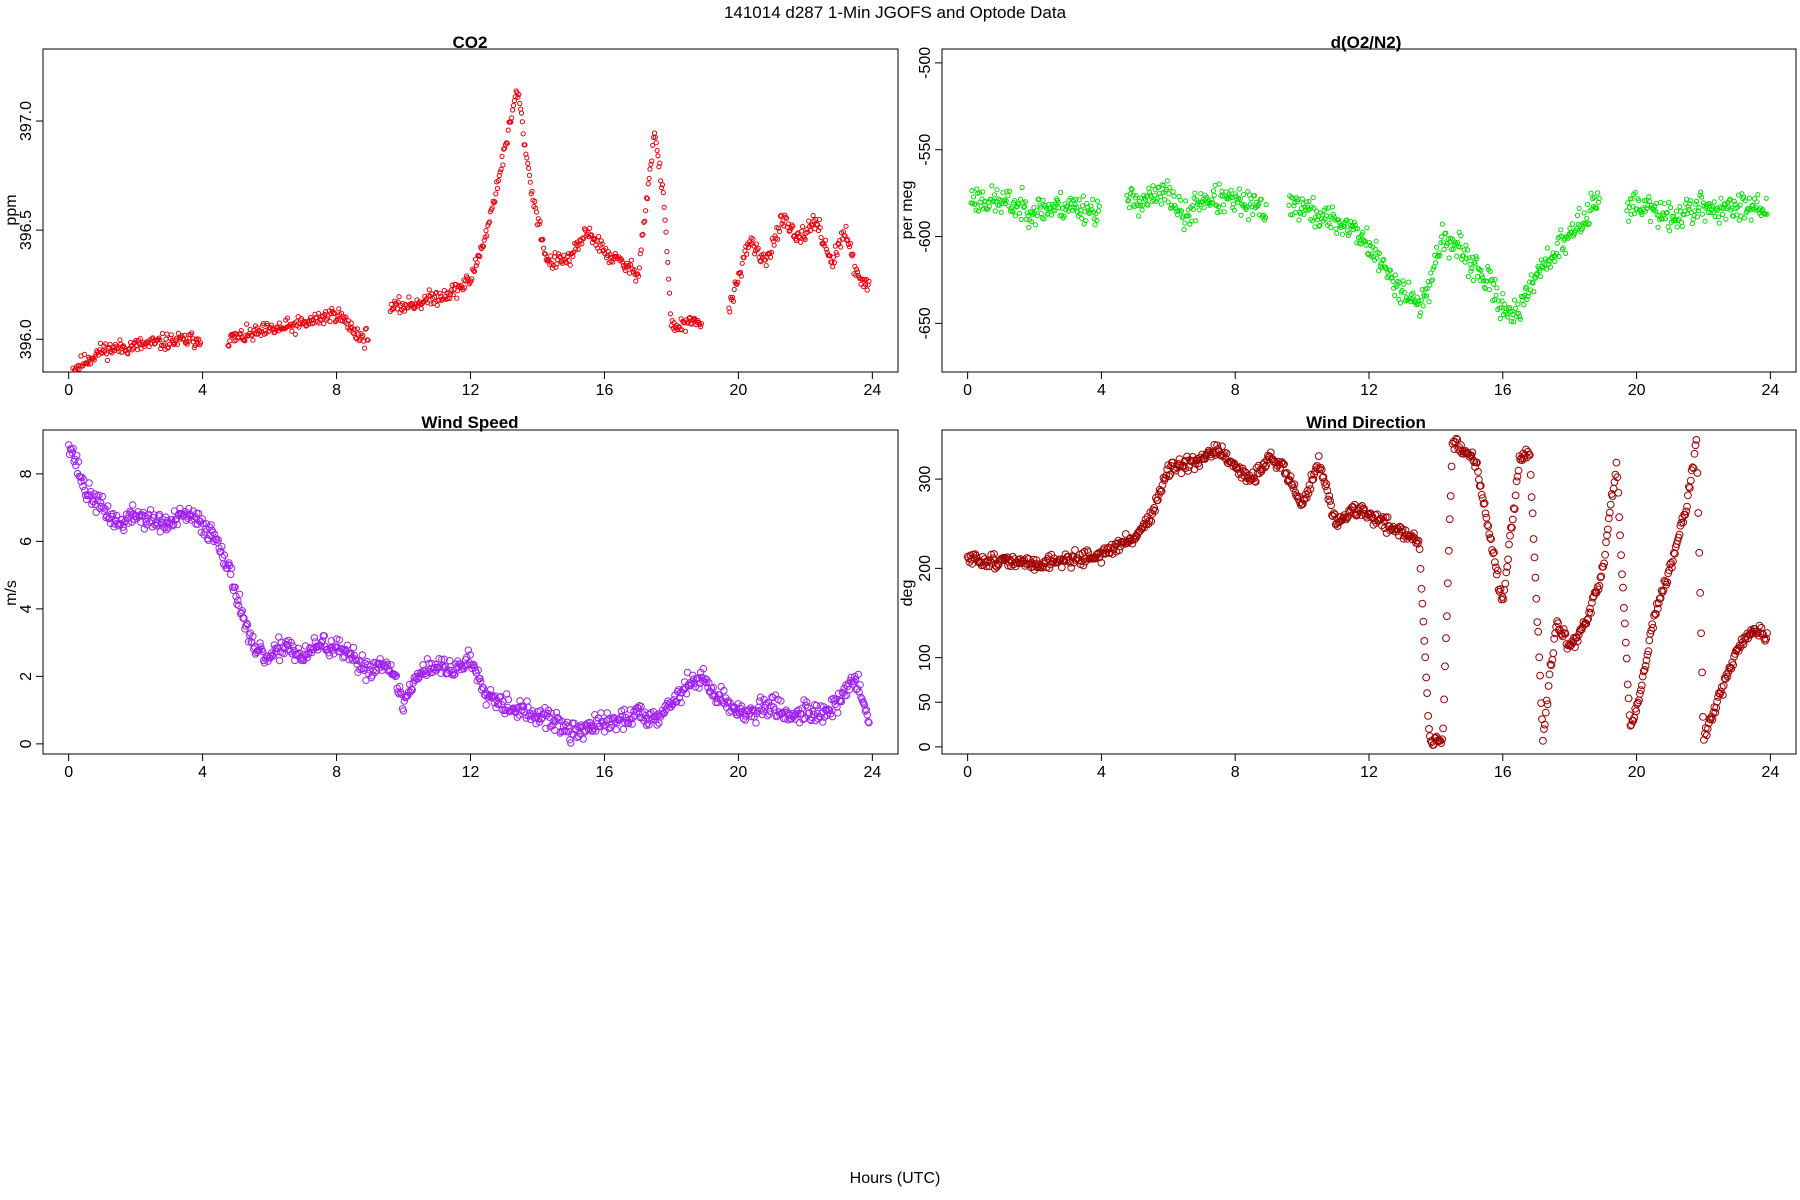 The height and width of the screenshot is (1200, 1800). What do you see at coordinates (68, 772) in the screenshot?
I see `x-tick-label: 0` at bounding box center [68, 772].